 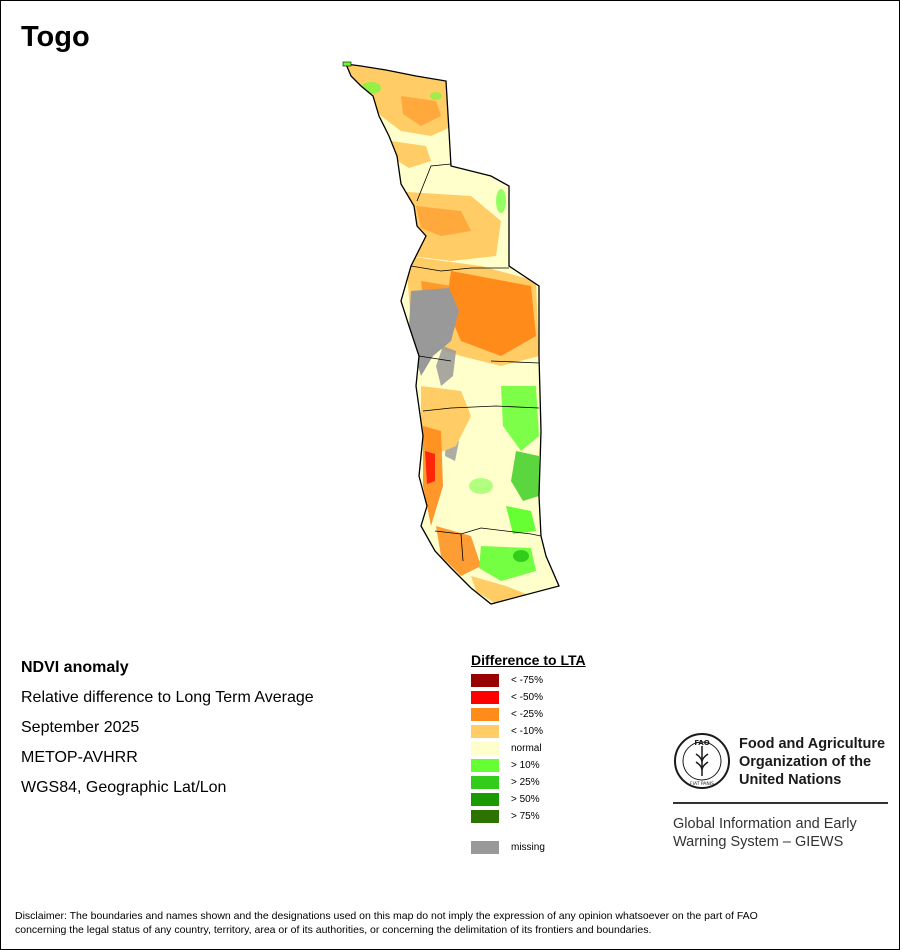 I want to click on ndvi-area-plus25-south, so click(x=521, y=556).